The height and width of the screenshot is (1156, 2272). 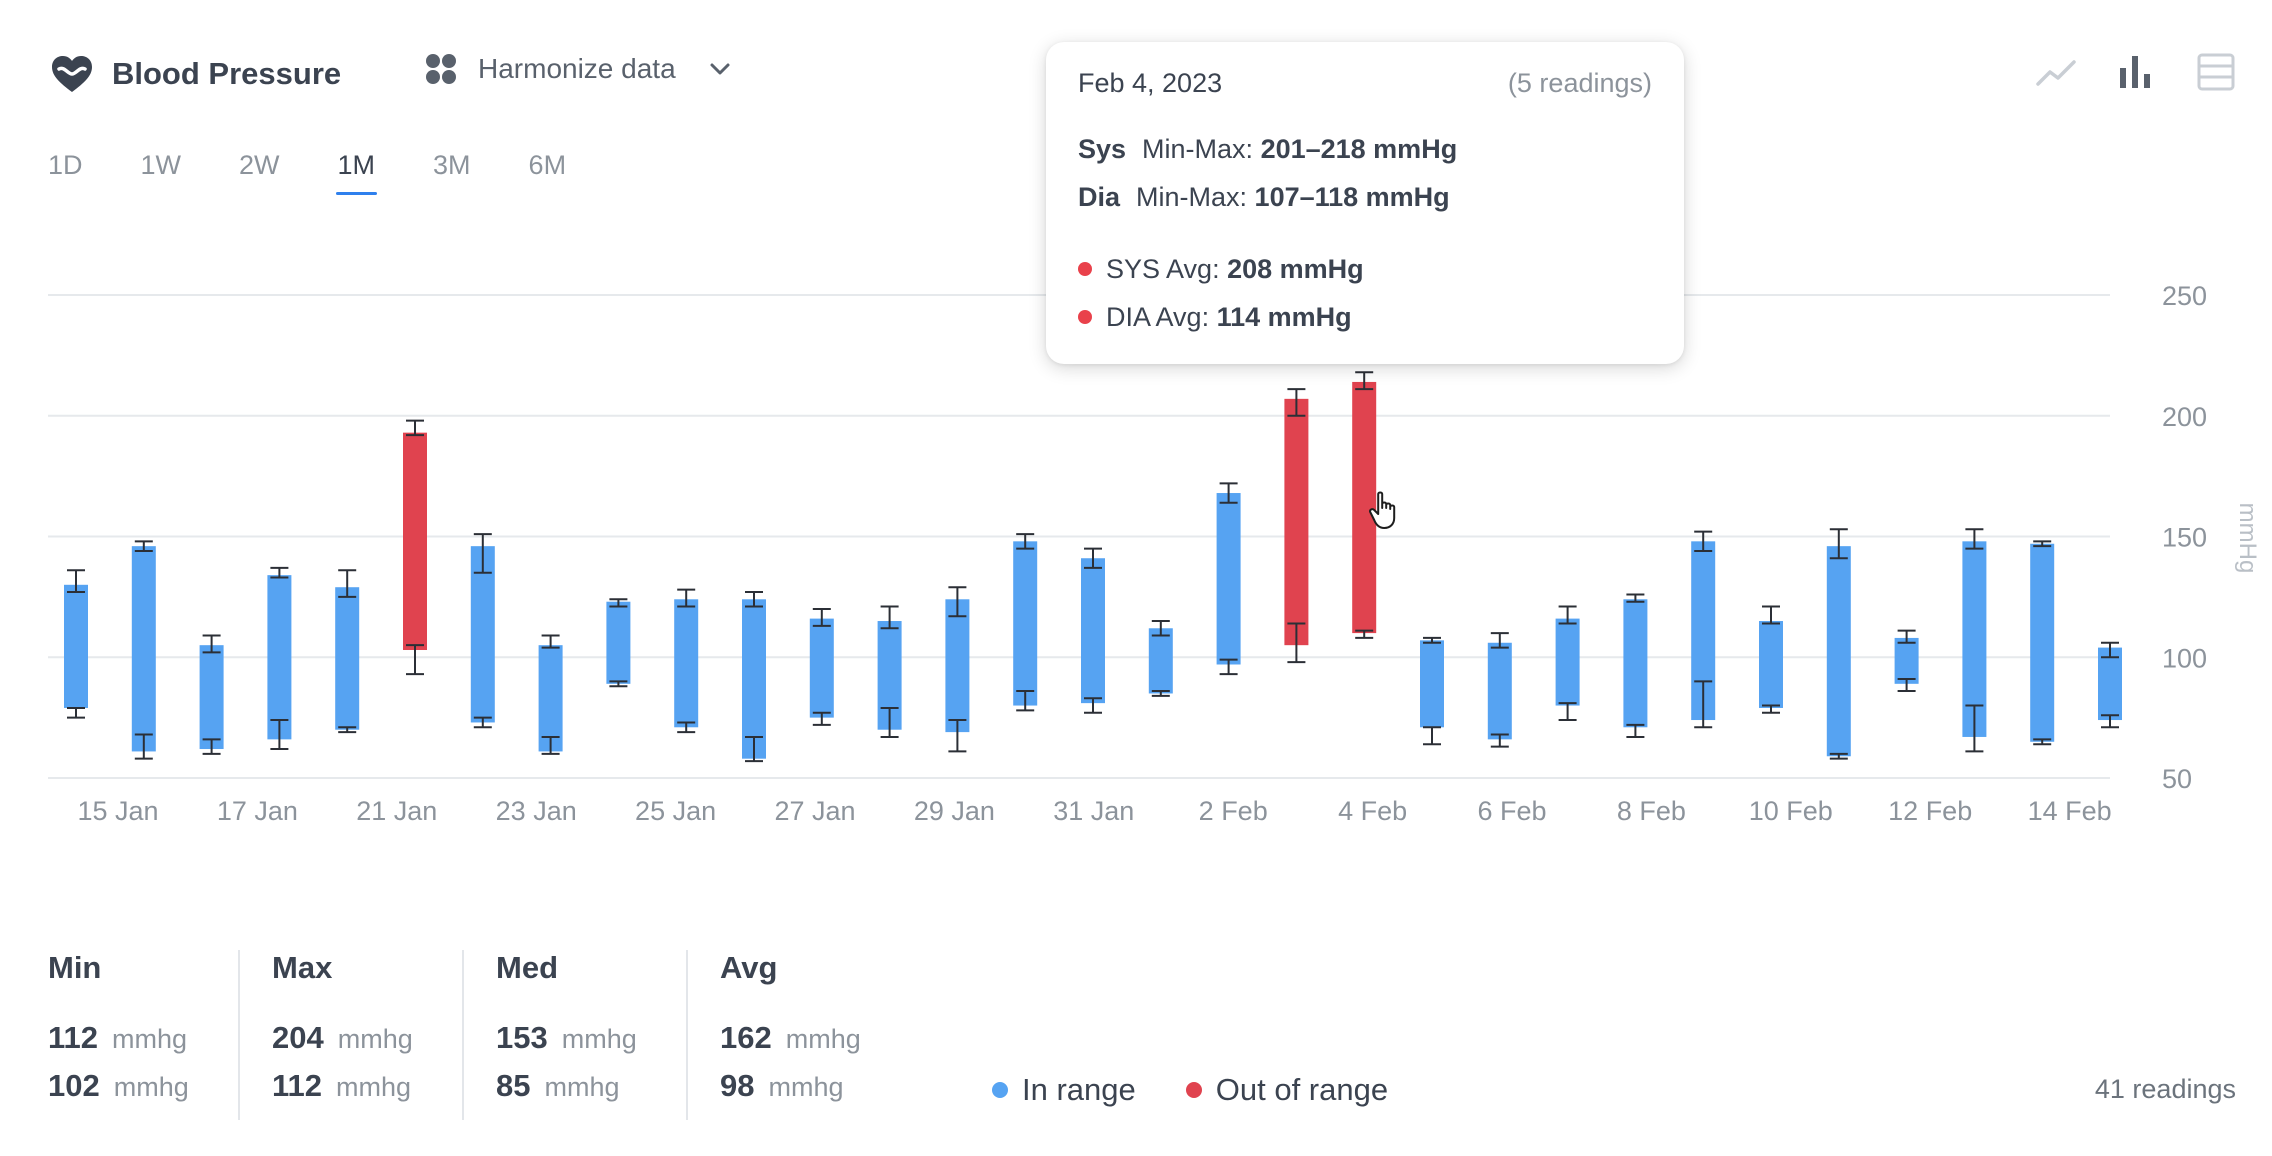 I want to click on tooltip-dia-row: Dia Min-Max: 107–118 mmHg, so click(x=1264, y=197).